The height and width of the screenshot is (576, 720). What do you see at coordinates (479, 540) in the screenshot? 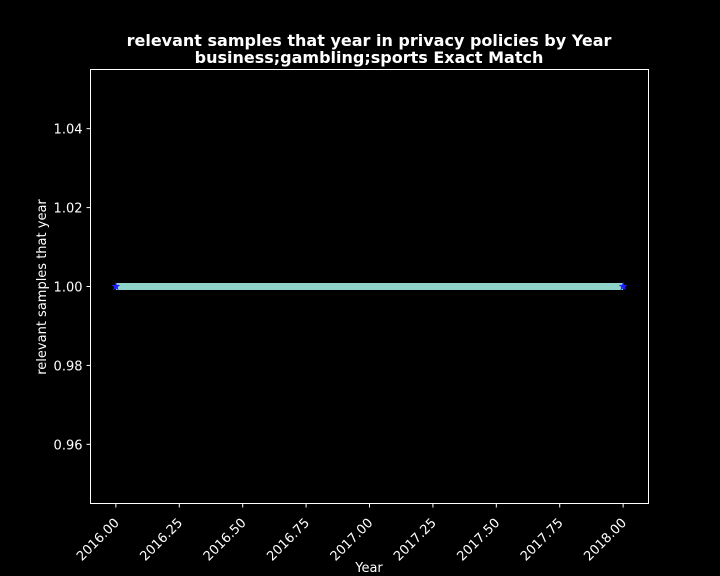
I see `x-tick-label: 2017.50` at bounding box center [479, 540].